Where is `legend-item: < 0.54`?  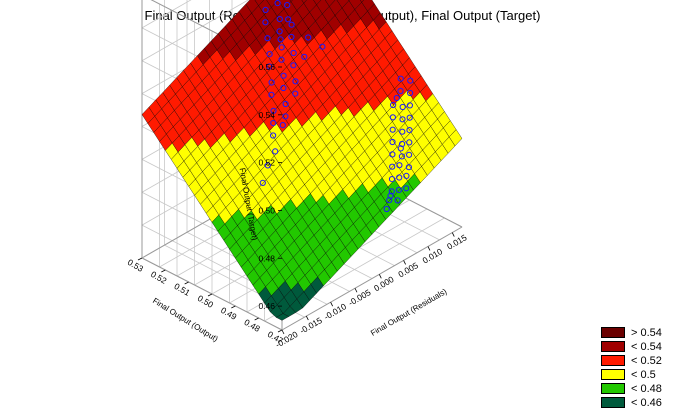 legend-item: < 0.54 is located at coordinates (643, 346).